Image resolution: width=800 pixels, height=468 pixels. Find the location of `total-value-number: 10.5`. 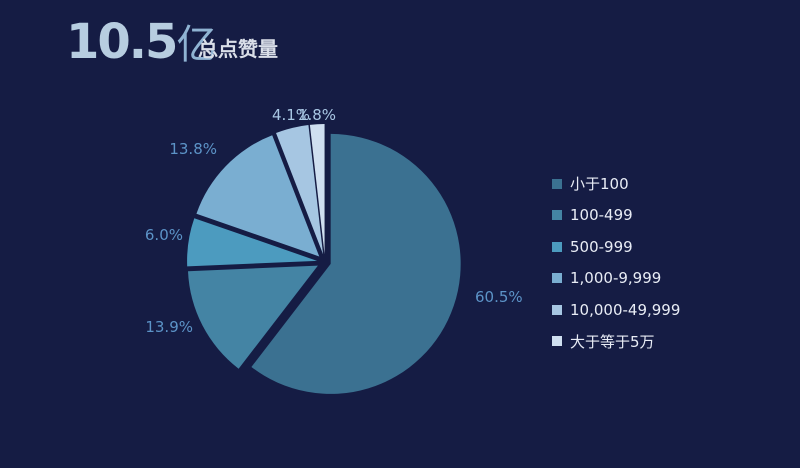

total-value-number: 10.5 is located at coordinates (122, 42).